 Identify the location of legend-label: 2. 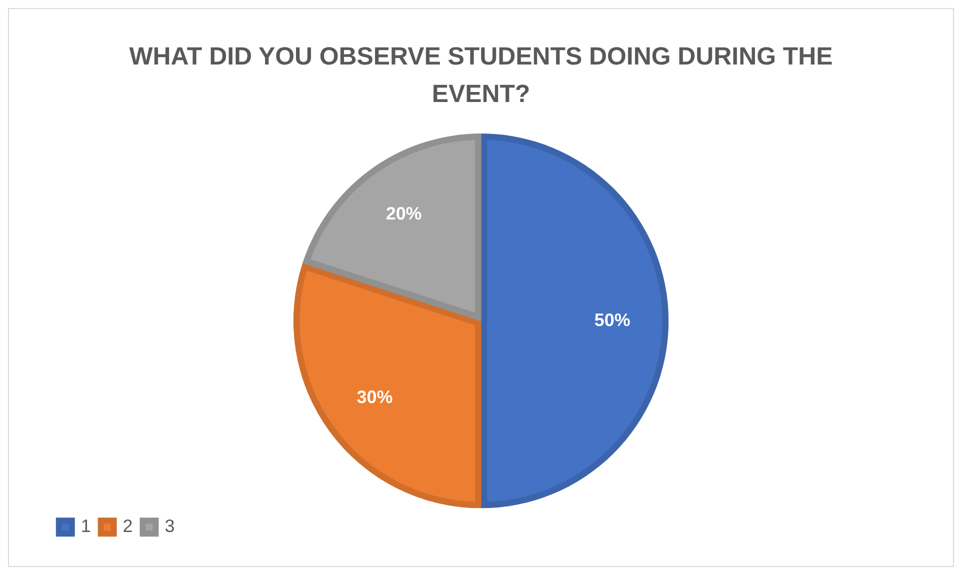
(127, 526).